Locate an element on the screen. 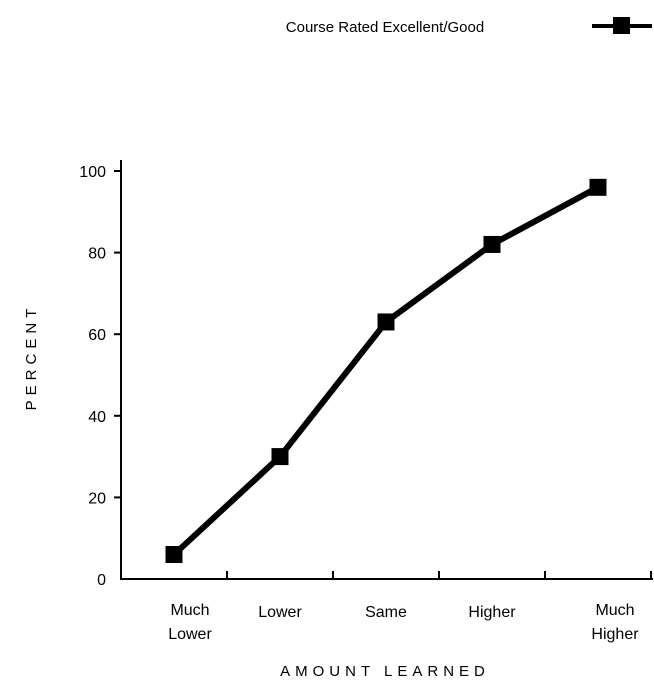  x-tick-label: Same is located at coordinates (386, 612).